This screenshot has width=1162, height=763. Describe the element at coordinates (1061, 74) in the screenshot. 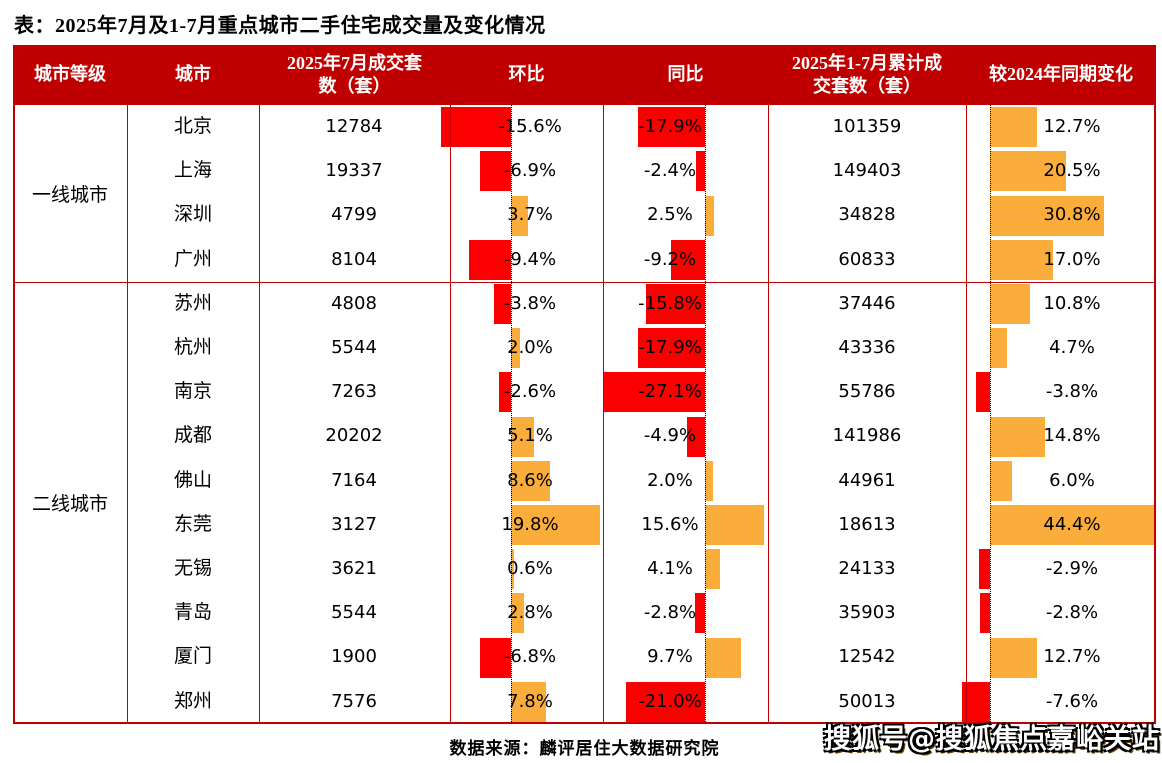

I see `header-cumulative-change: 较2024年同期变化` at that location.